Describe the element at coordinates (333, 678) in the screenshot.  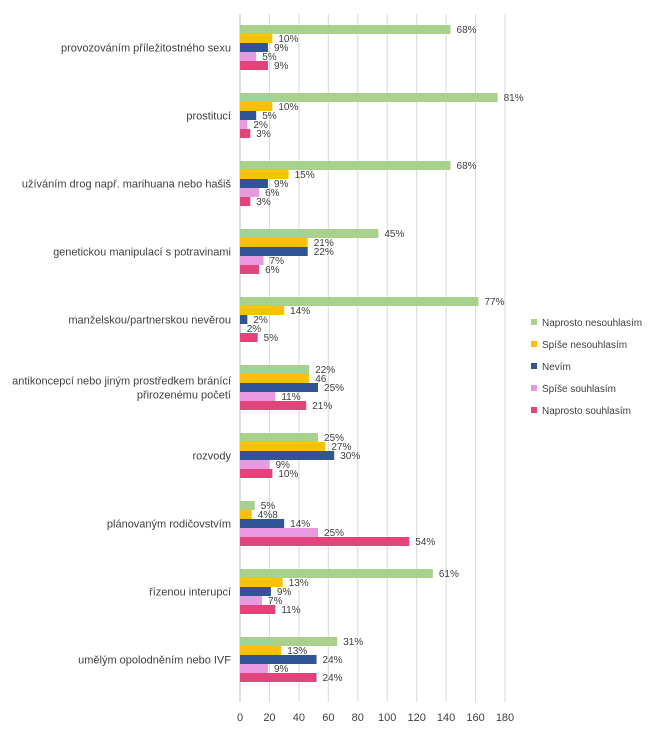
I see `data-label: 24%` at that location.